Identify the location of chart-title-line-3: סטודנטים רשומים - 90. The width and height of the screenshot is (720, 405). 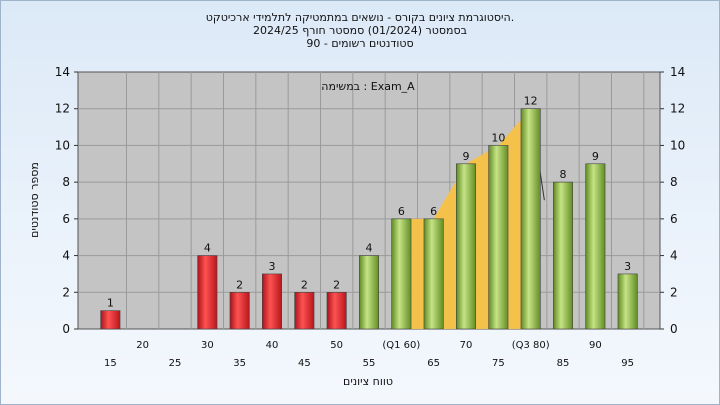
(360, 43).